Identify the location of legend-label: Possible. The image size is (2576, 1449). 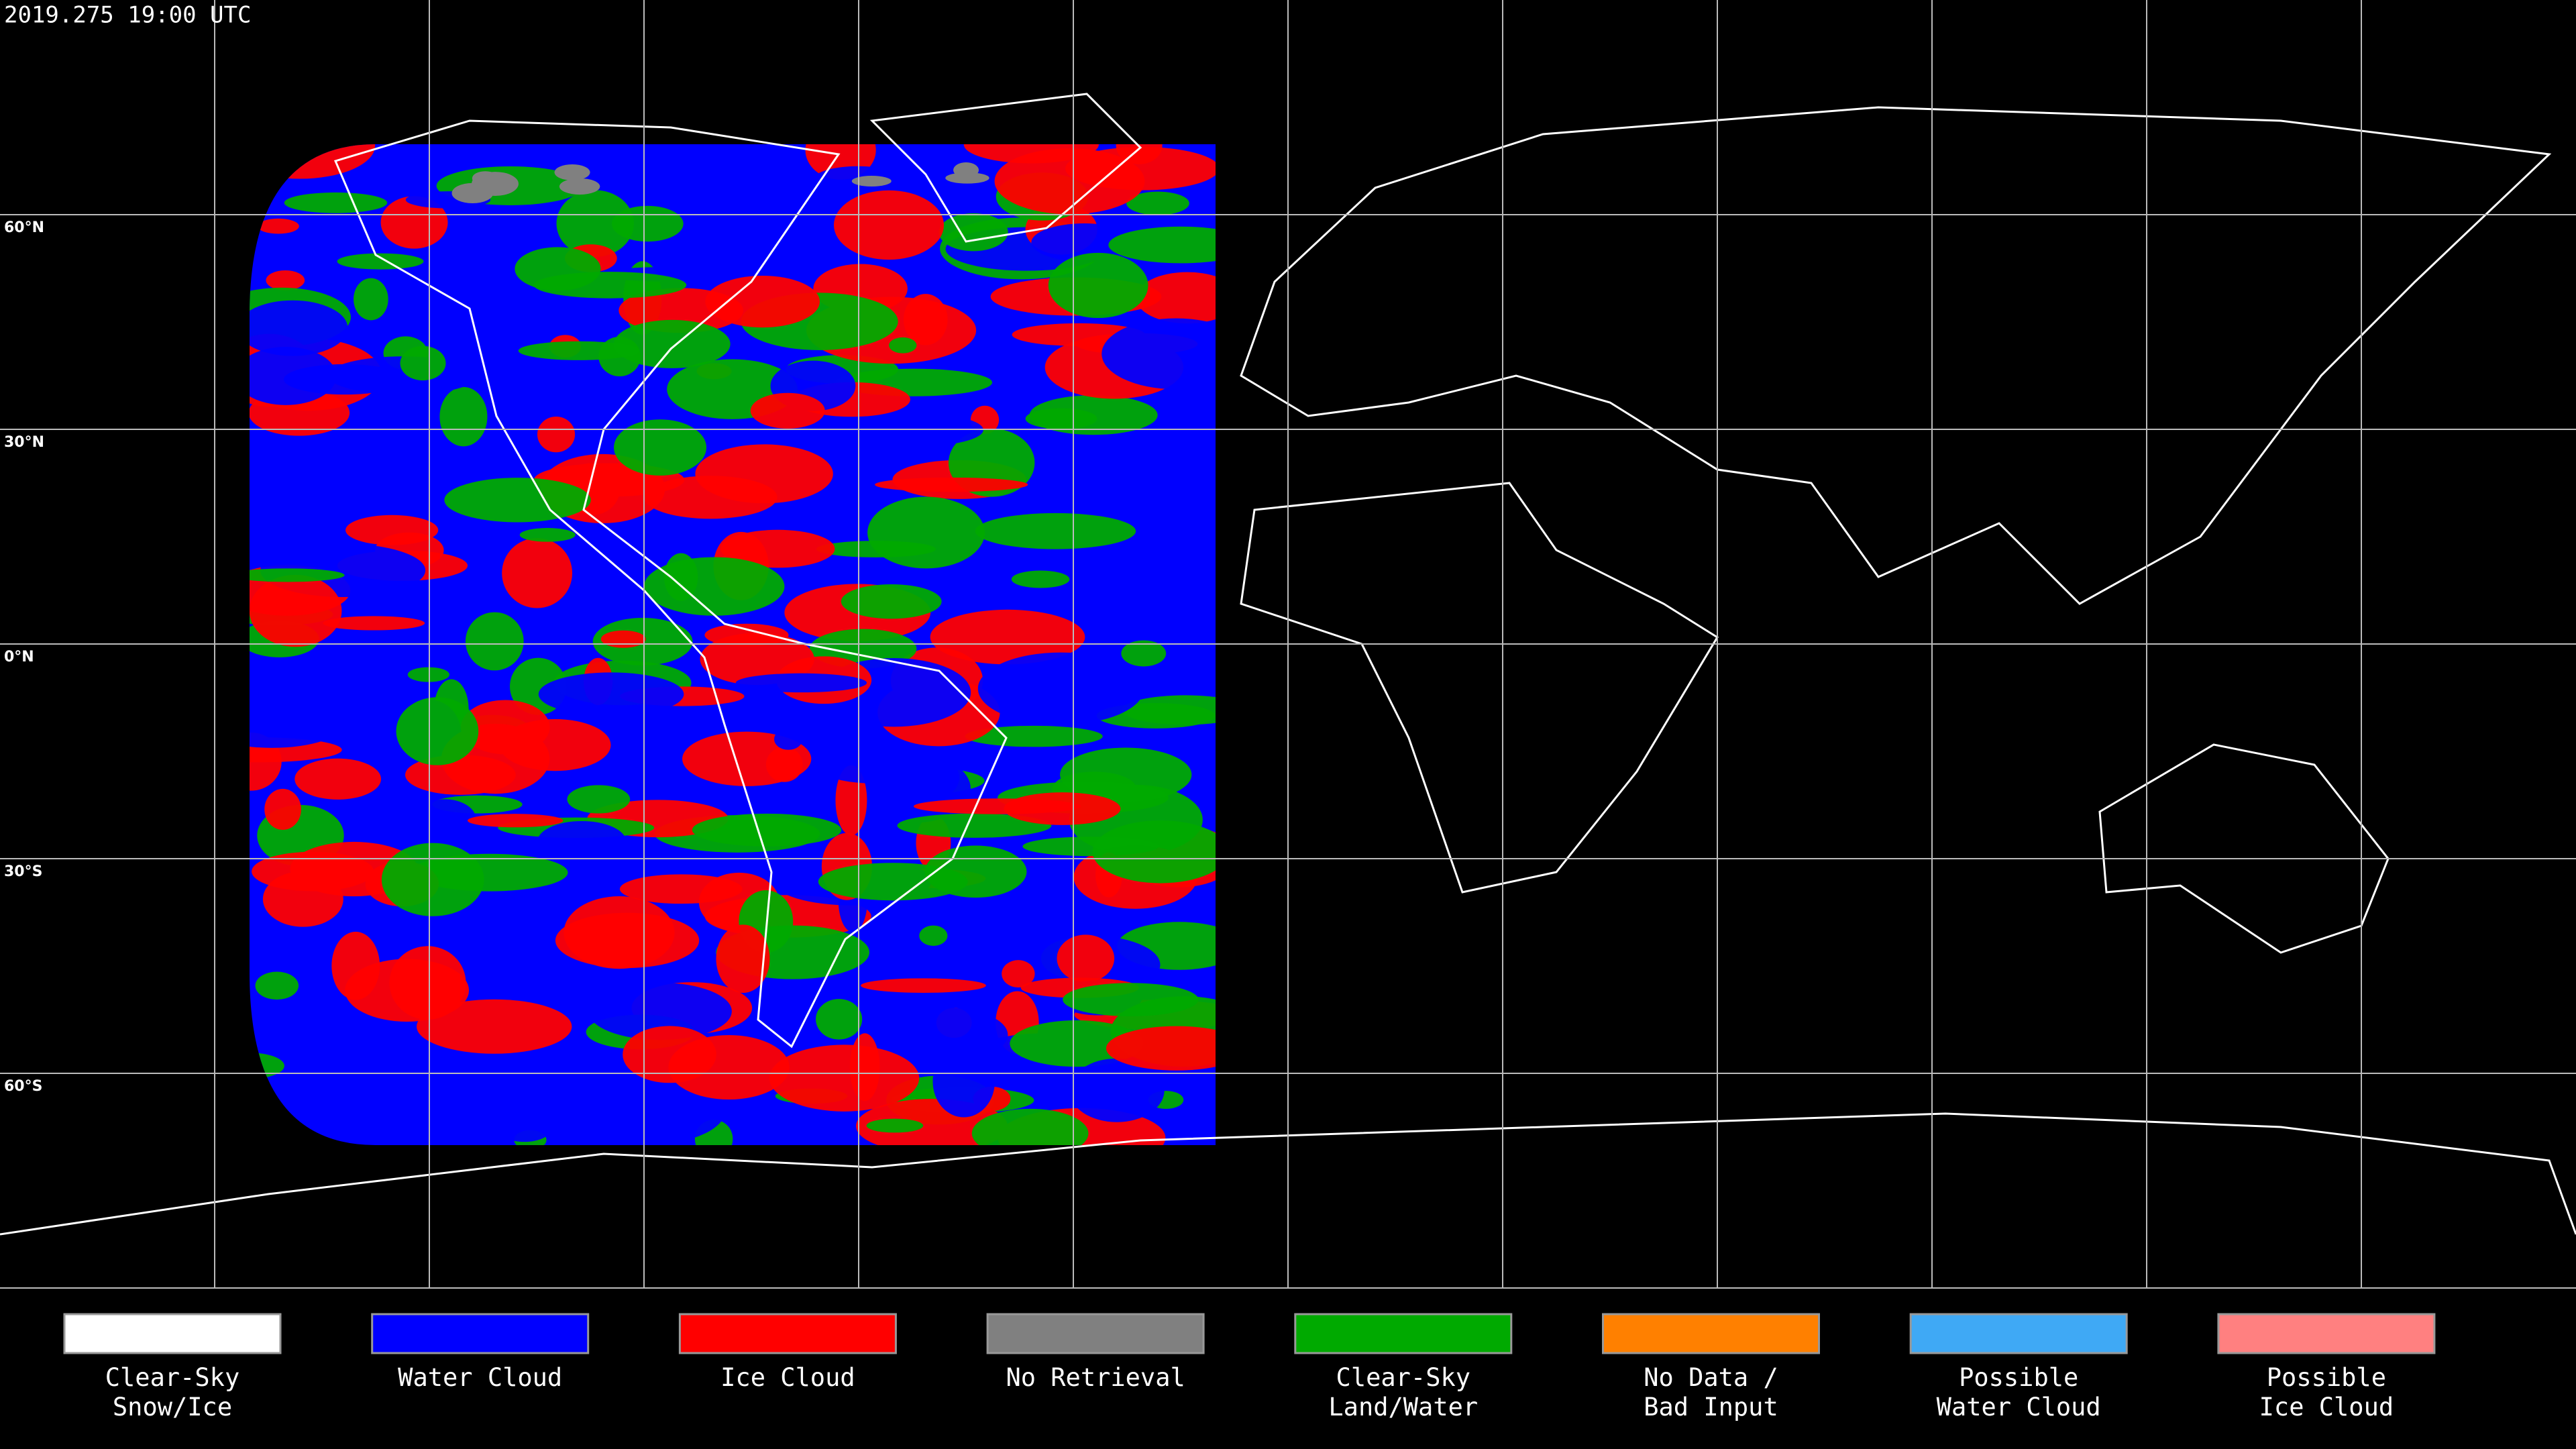
(2326, 1377).